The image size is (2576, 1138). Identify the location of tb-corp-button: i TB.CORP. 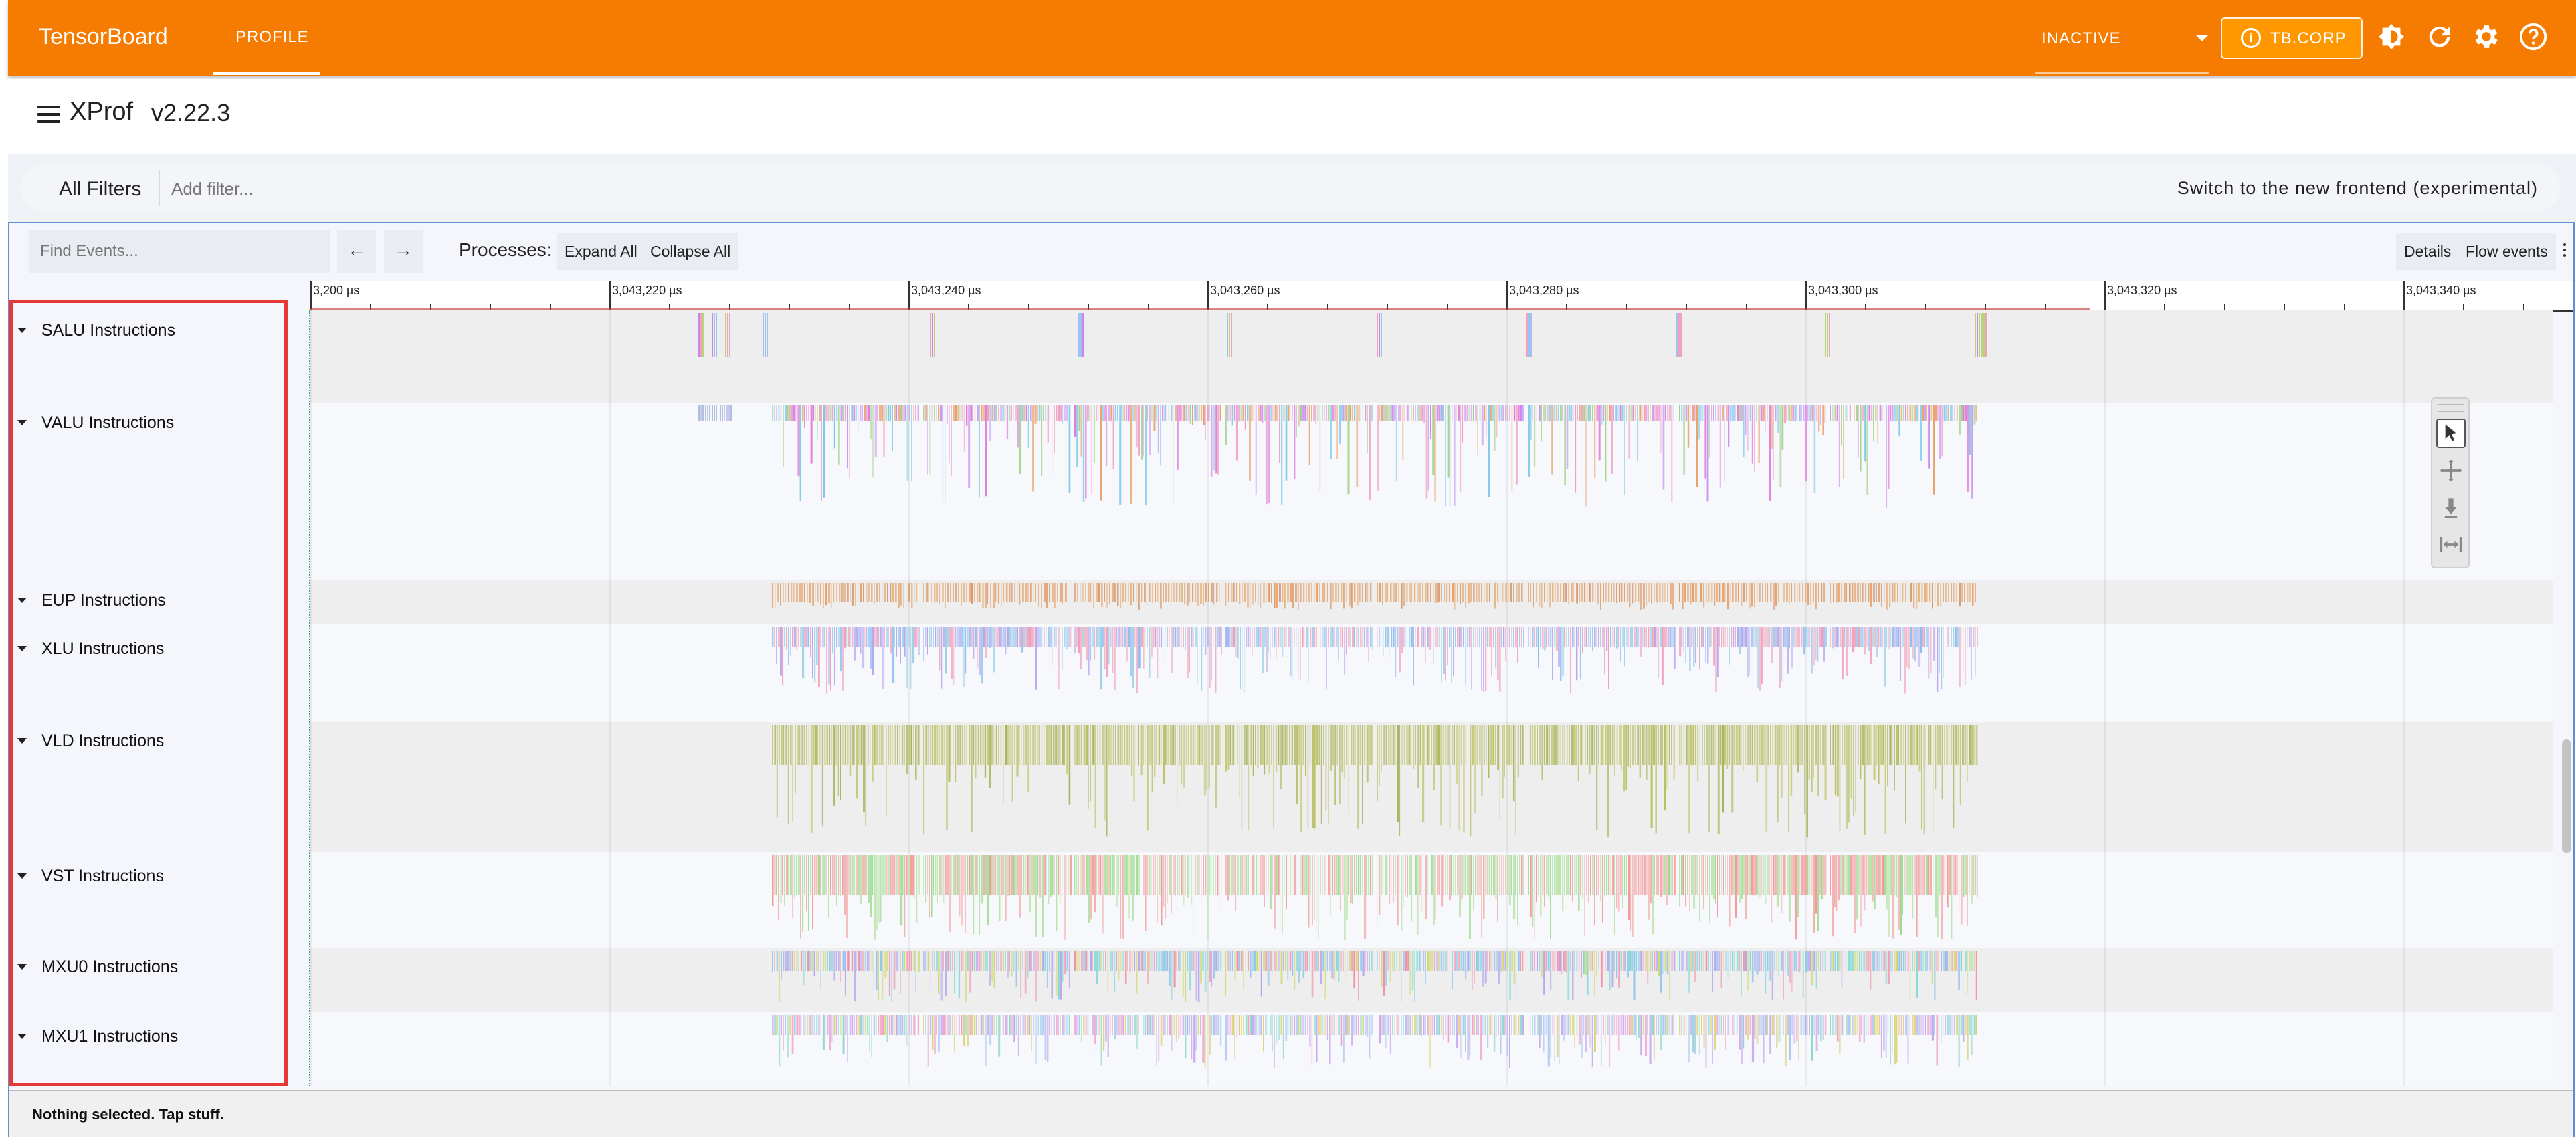
(2292, 38).